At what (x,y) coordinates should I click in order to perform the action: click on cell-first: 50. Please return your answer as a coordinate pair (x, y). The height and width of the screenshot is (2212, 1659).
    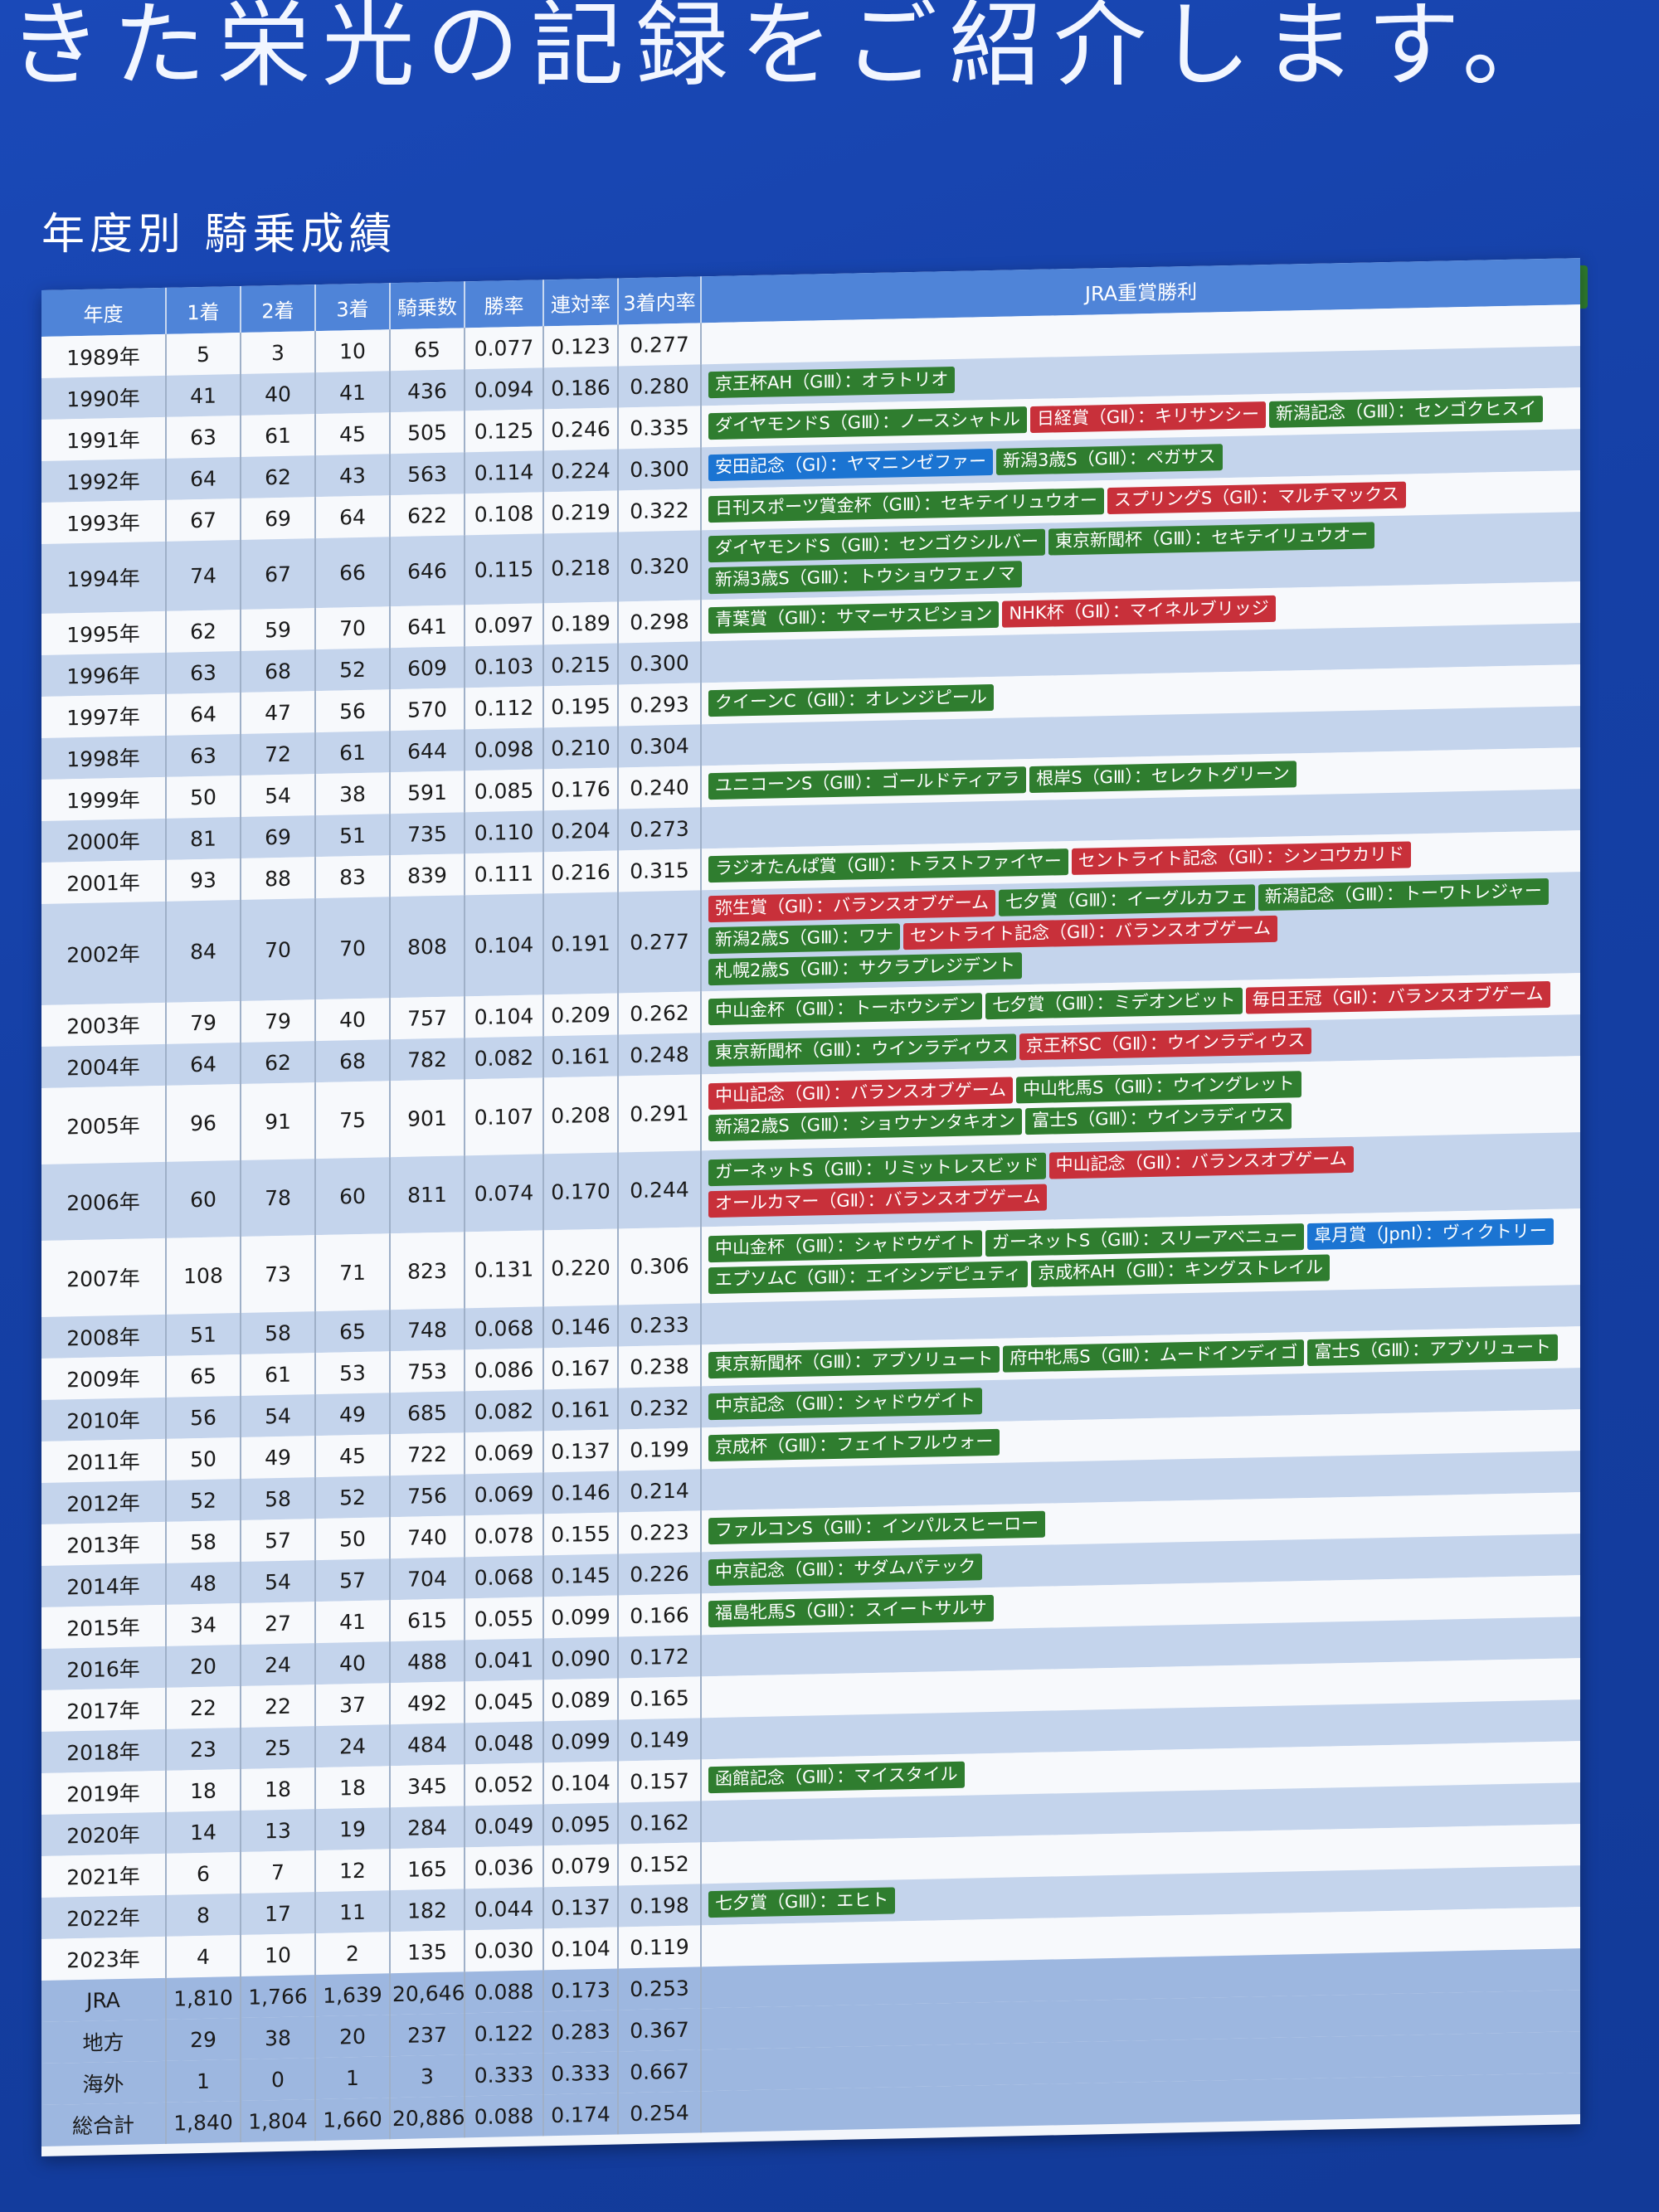
    Looking at the image, I should click on (203, 797).